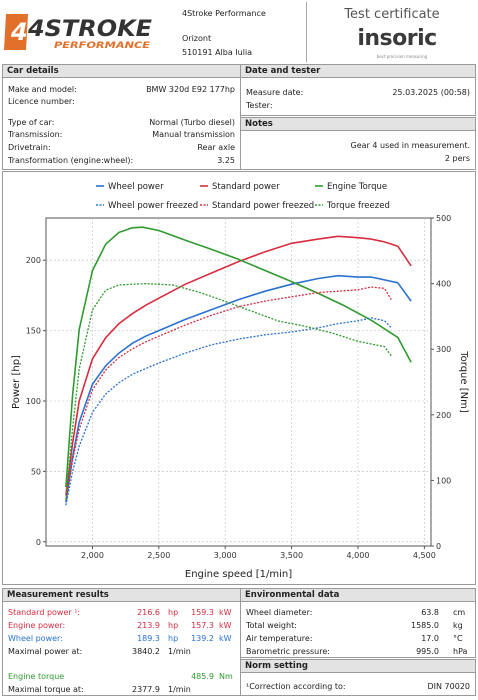  What do you see at coordinates (121, 71) in the screenshot?
I see `car-details-title: Car details` at bounding box center [121, 71].